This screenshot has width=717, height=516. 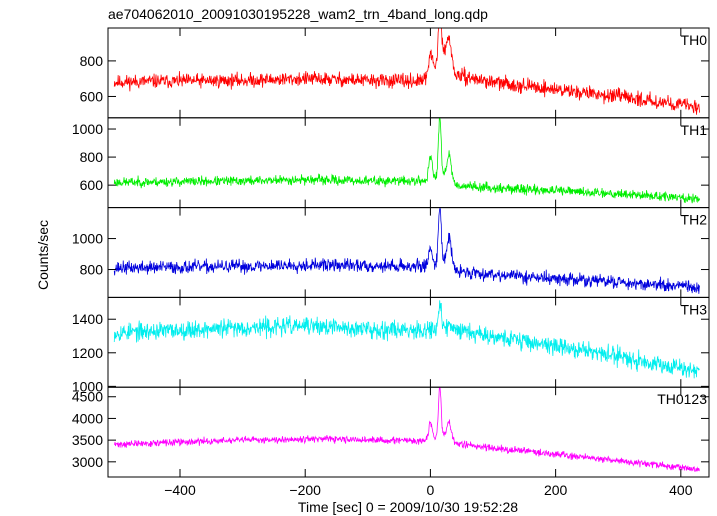 I want to click on y-tick-label: 3500, so click(x=87, y=440).